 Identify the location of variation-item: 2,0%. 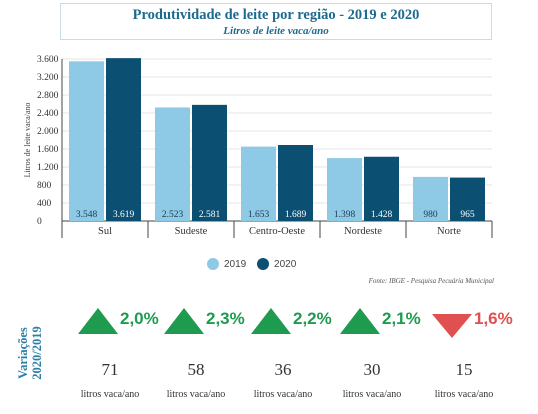
(129, 323).